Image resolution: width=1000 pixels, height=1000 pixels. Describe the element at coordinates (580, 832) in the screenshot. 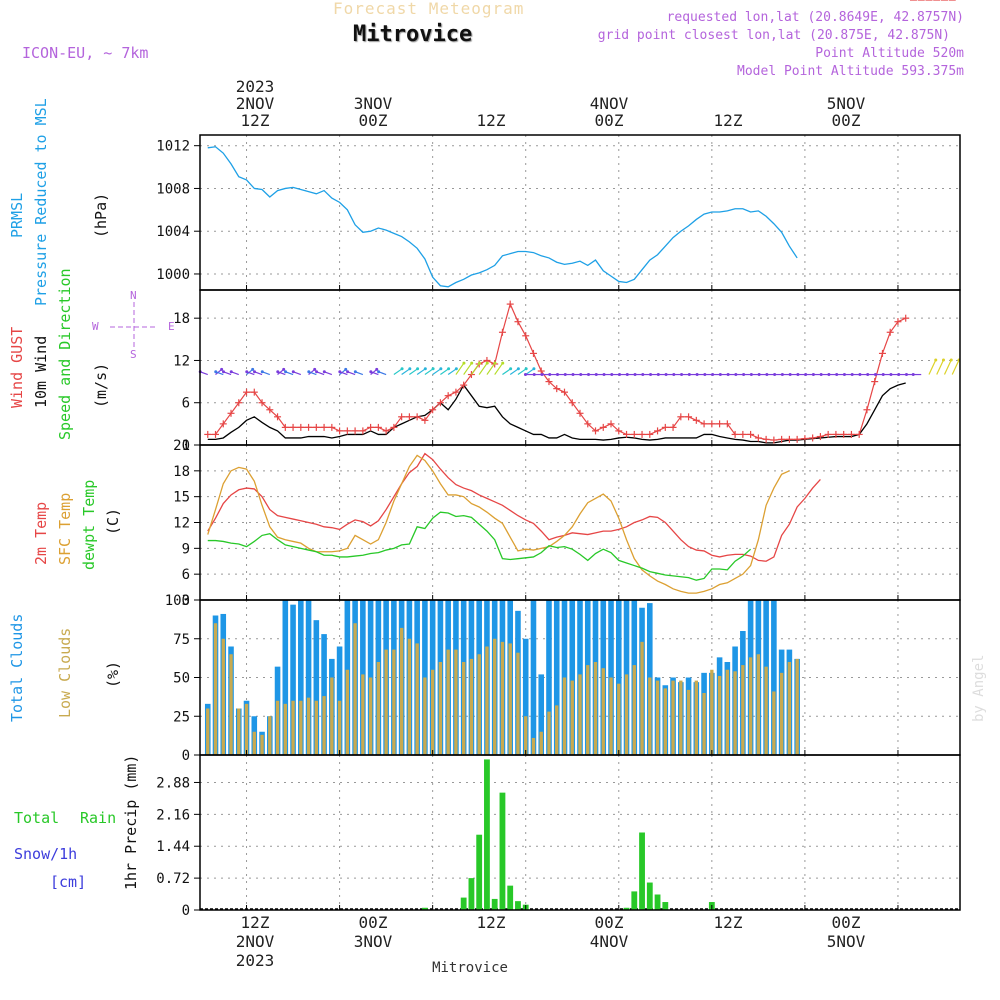

I see `precipitation-frame` at that location.